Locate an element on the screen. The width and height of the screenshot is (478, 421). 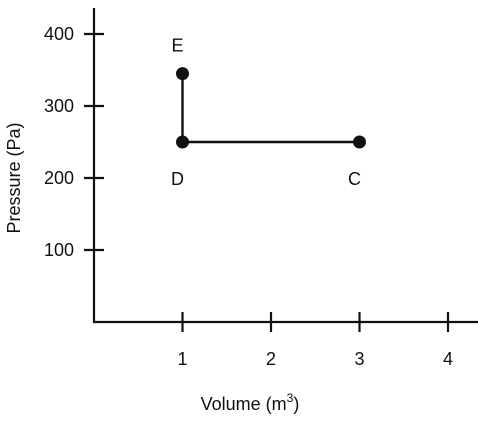
x-tick-label-4: 4 is located at coordinates (448, 359).